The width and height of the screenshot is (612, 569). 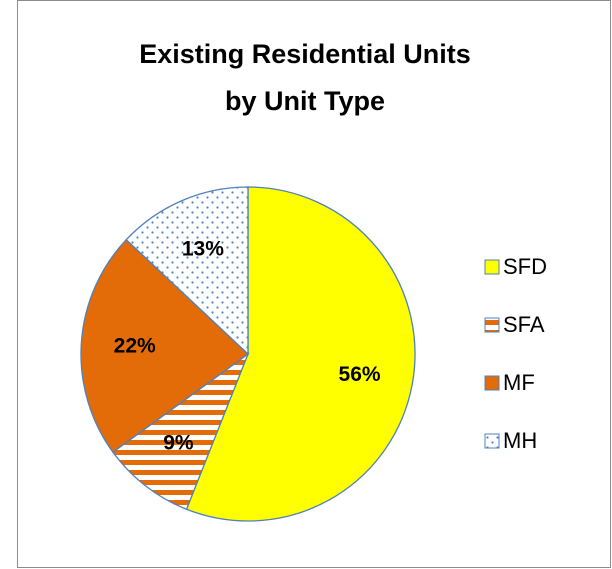 I want to click on legend-label: MH, so click(x=520, y=440).